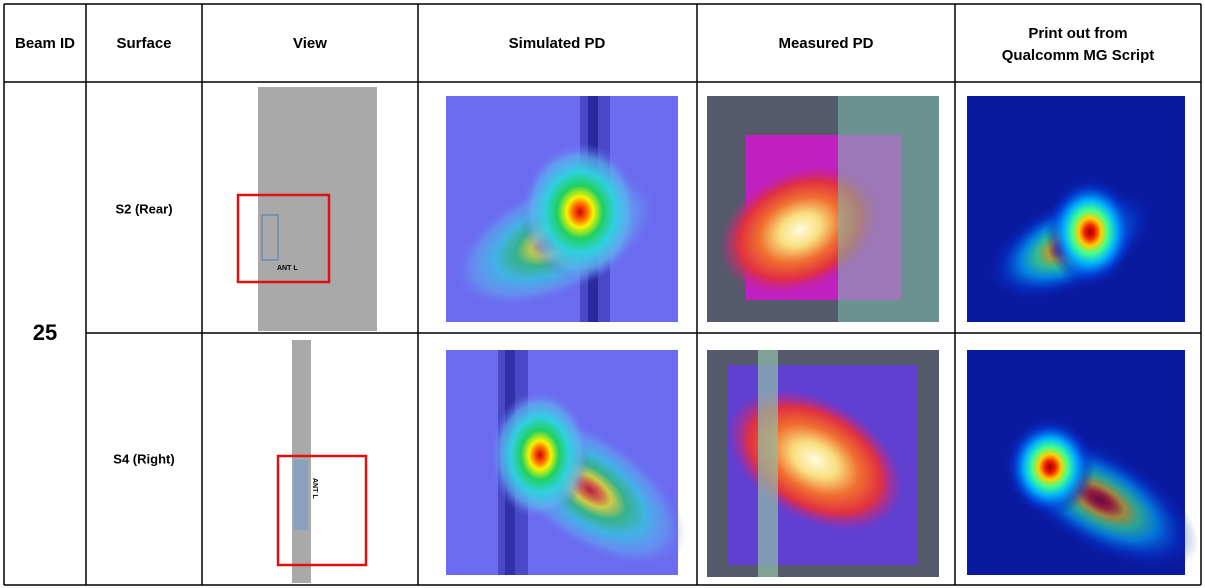 This screenshot has width=1205, height=588. What do you see at coordinates (1076, 209) in the screenshot?
I see `qualcomm-image-rear` at bounding box center [1076, 209].